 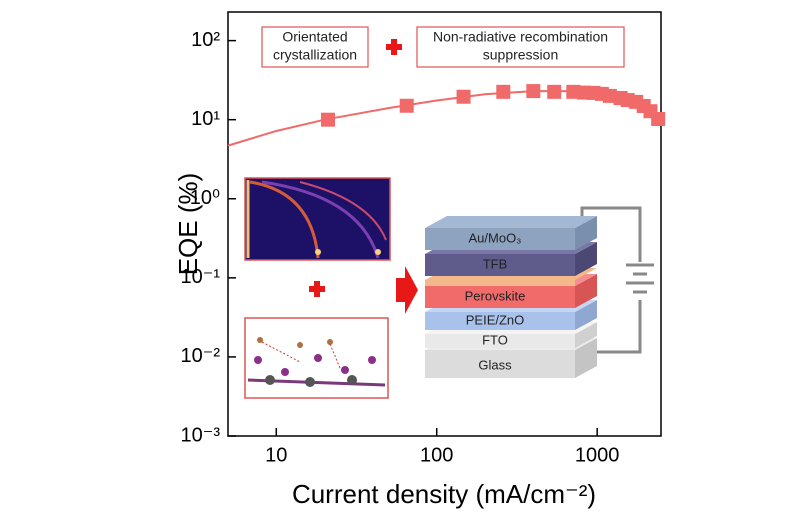 What do you see at coordinates (205, 198) in the screenshot?
I see `y-tick-label: 10⁰` at bounding box center [205, 198].